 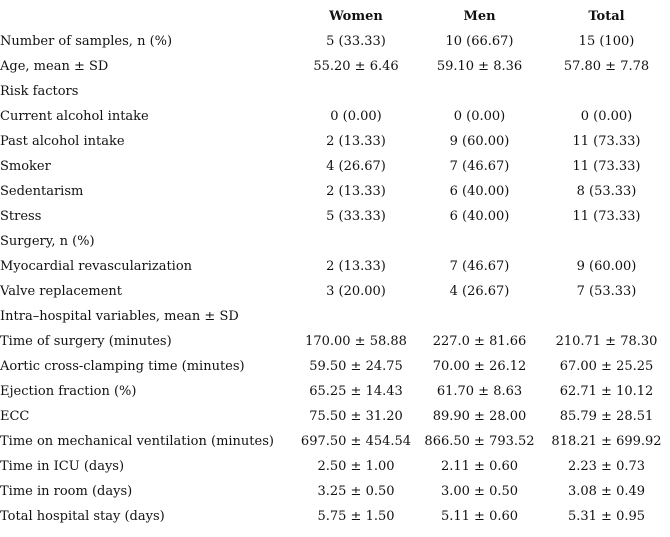 I want to click on cell-women: 65.25 ± 14.43, so click(x=356, y=391).